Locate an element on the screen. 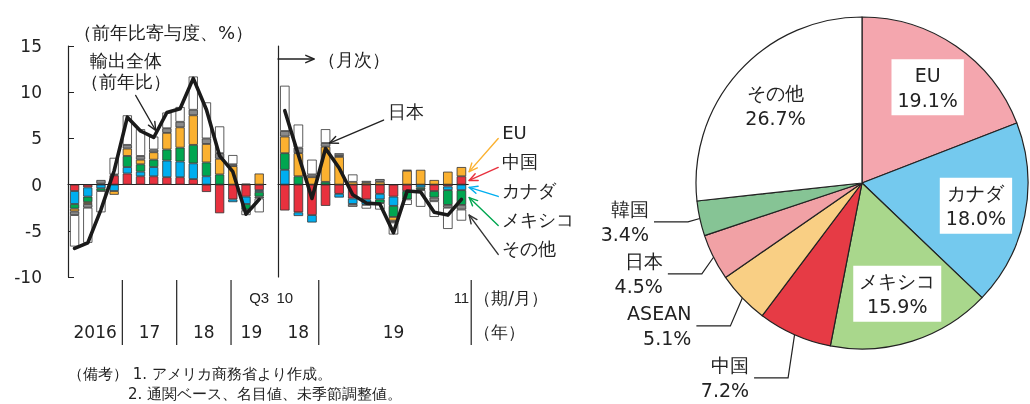  data-label: 4.5% is located at coordinates (638, 286).